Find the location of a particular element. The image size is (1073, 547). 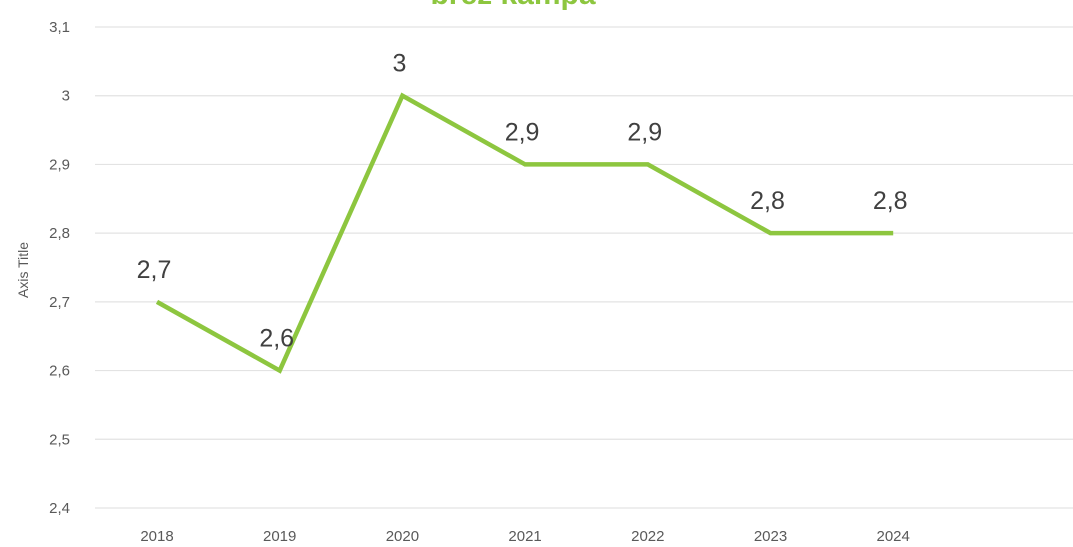

y-tick-label: 2,8 is located at coordinates (59, 233).